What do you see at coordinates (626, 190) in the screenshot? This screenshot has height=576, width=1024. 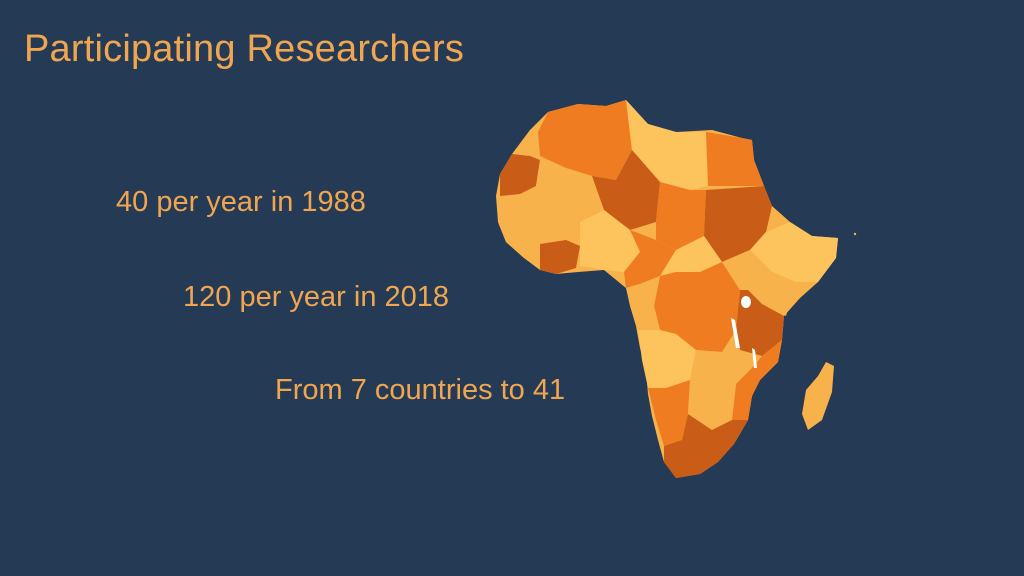 I see `region-niger` at bounding box center [626, 190].